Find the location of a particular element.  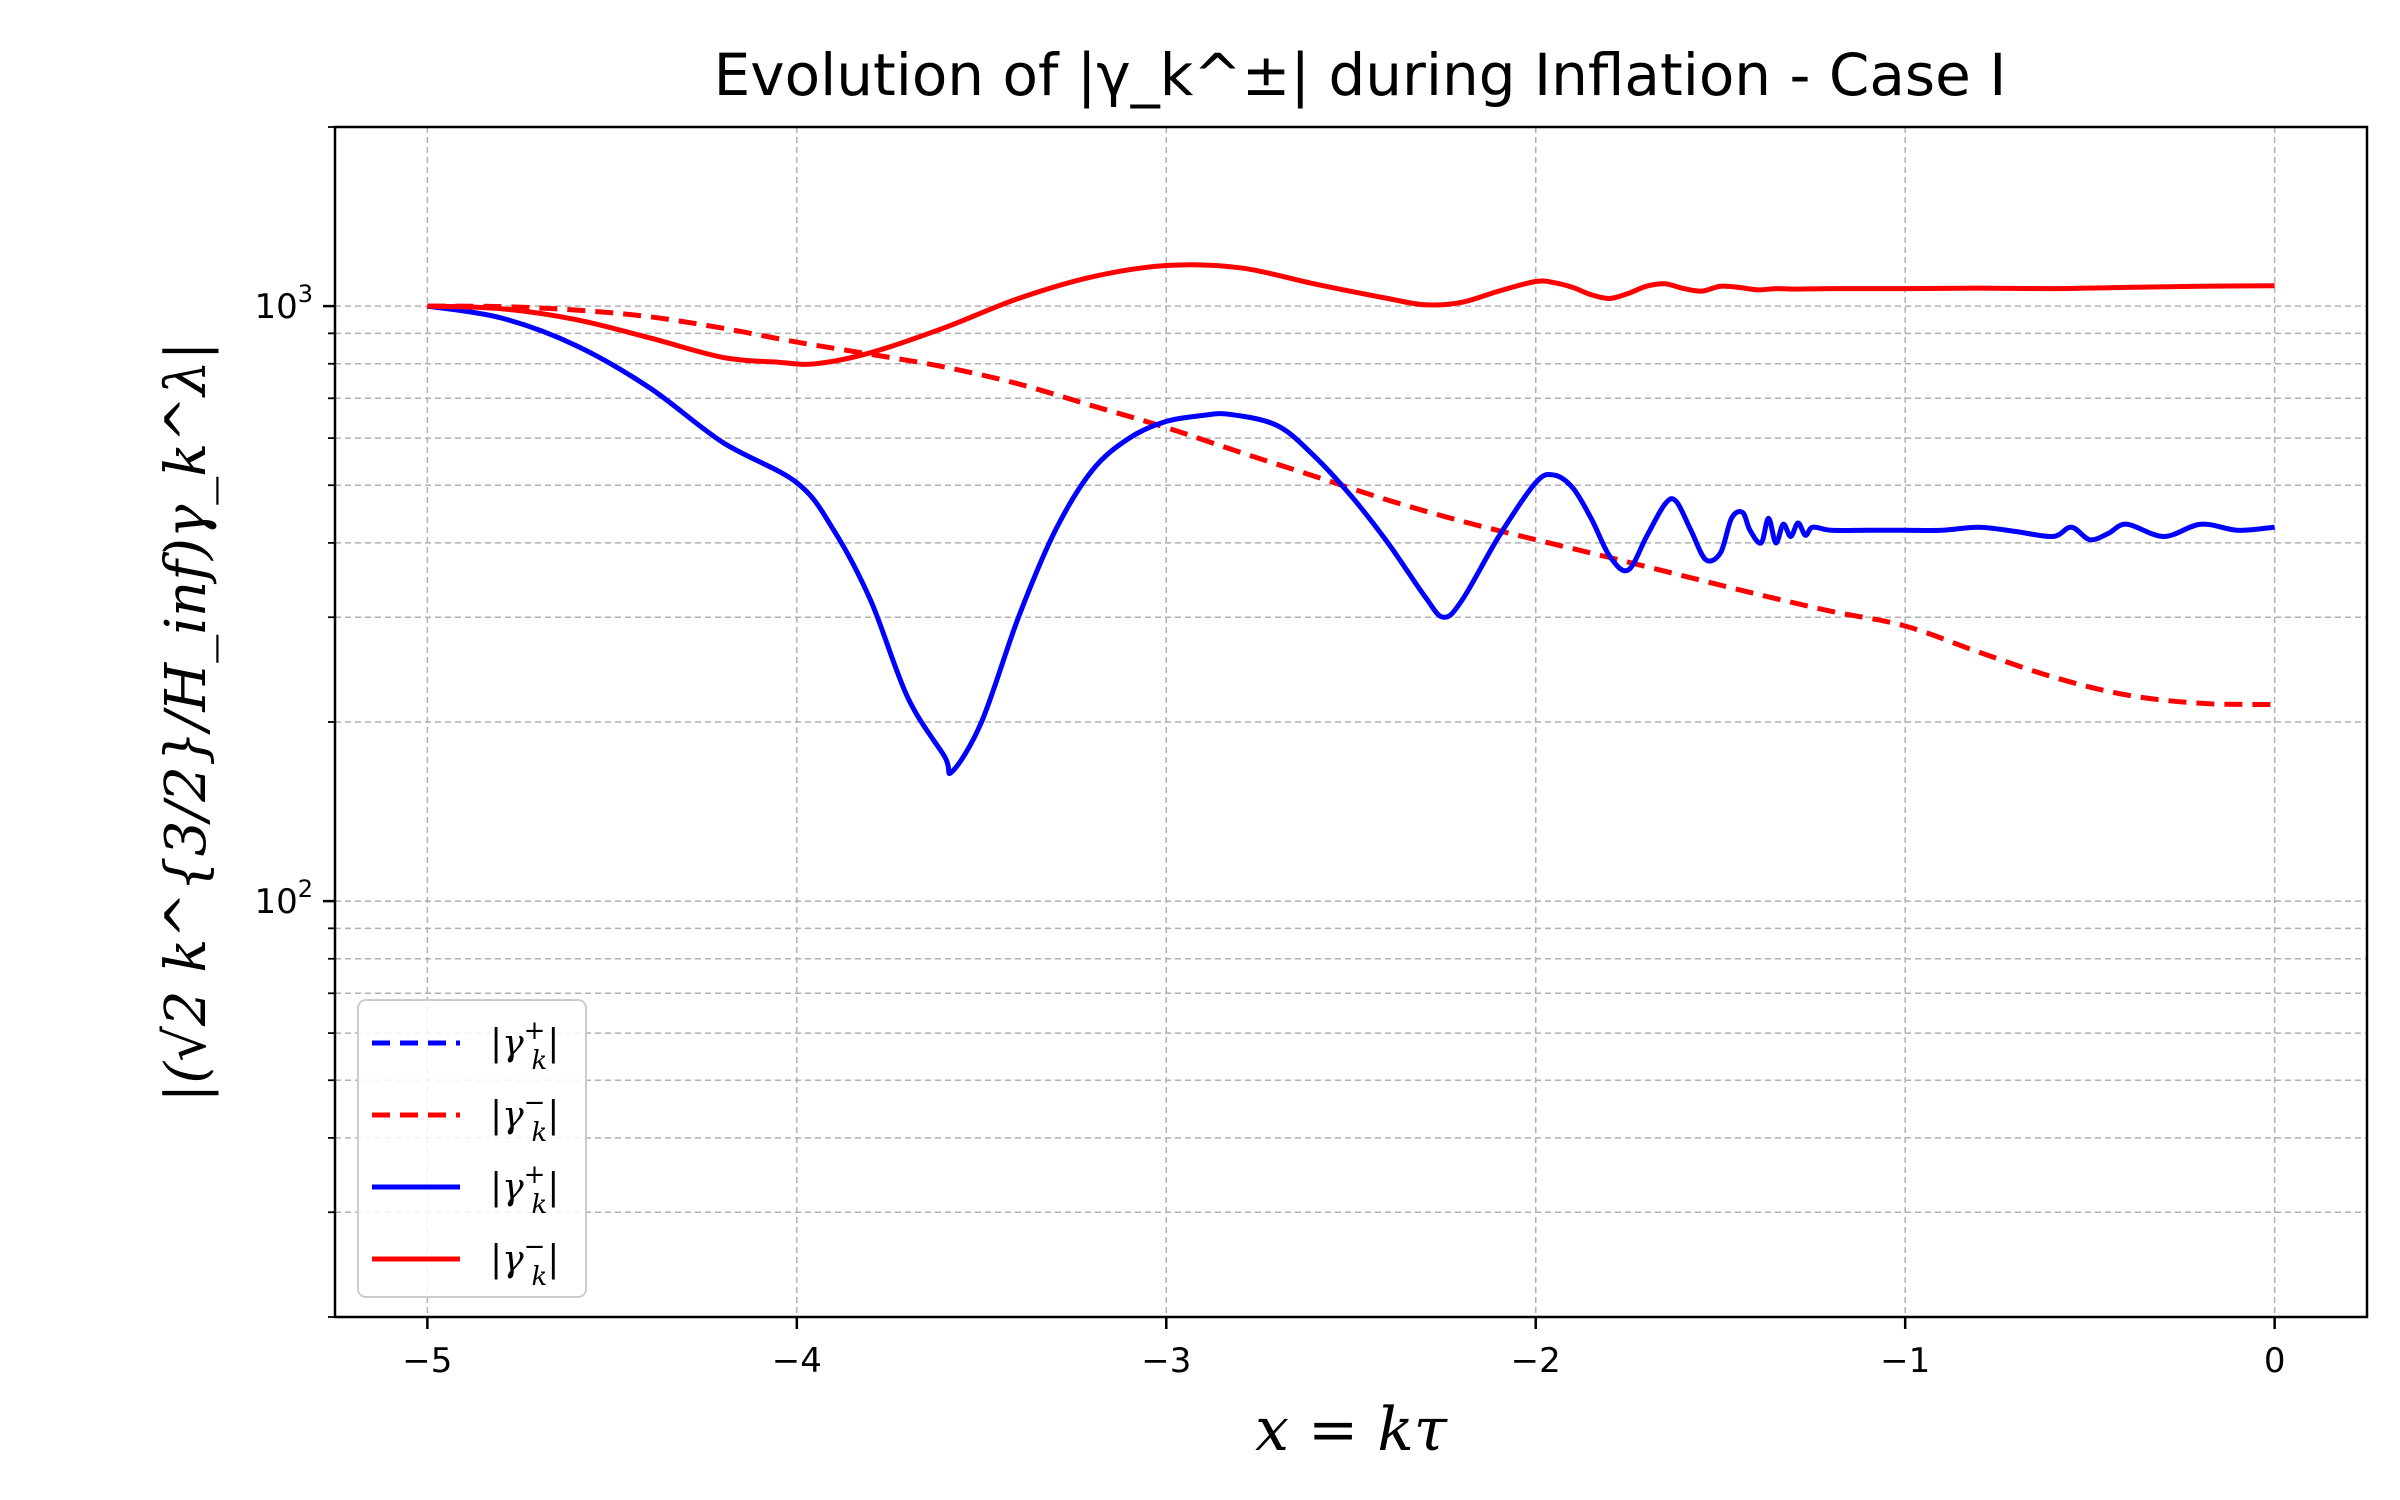

y-axis-ticks: 10² 10³ is located at coordinates (294, 722).